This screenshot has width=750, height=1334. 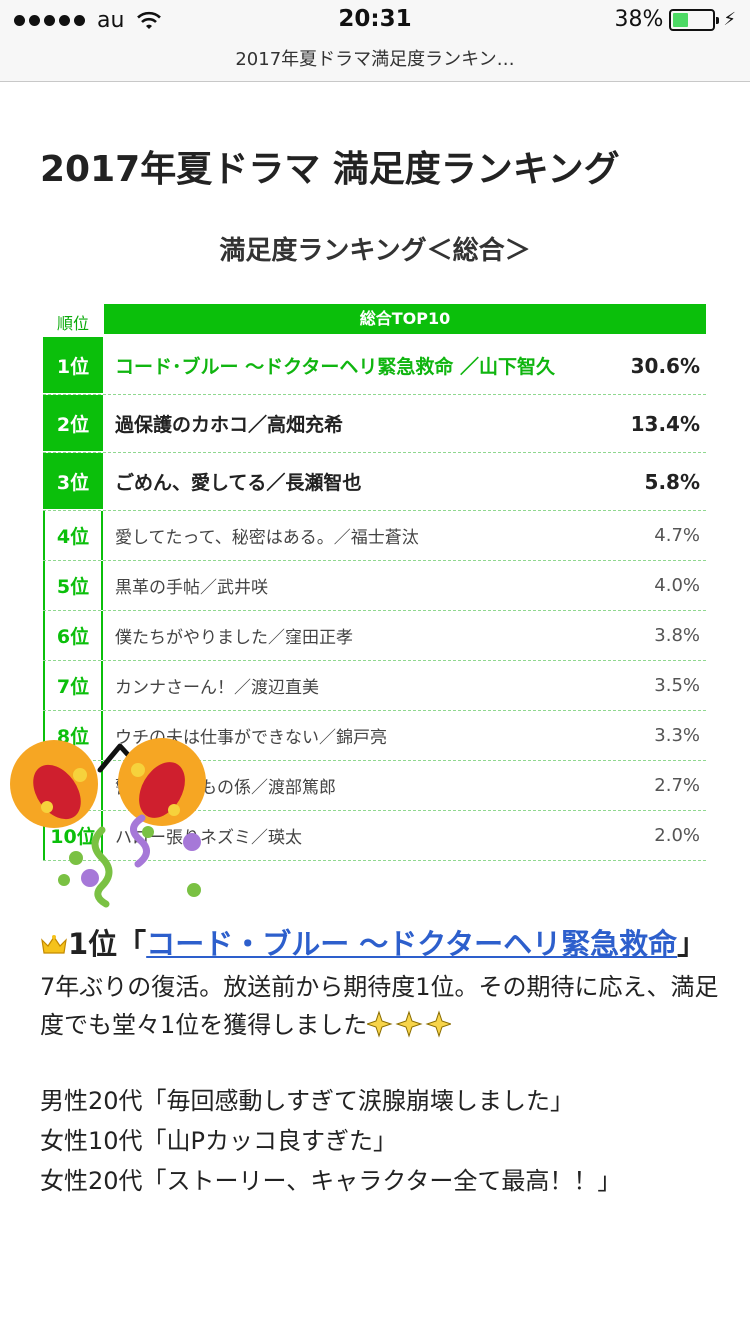 What do you see at coordinates (374, 586) in the screenshot?
I see `ranking-row: 5位 黒革の手帖／武井咲 4.0%` at bounding box center [374, 586].